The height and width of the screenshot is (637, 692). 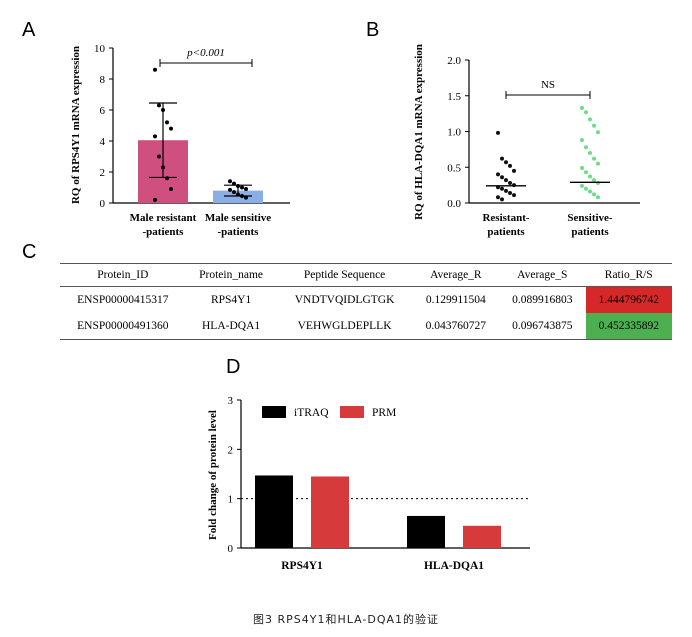 What do you see at coordinates (346, 619) in the screenshot?
I see `figure-caption: 图3 RPS4Y1和HLA-DQA1的验证` at bounding box center [346, 619].